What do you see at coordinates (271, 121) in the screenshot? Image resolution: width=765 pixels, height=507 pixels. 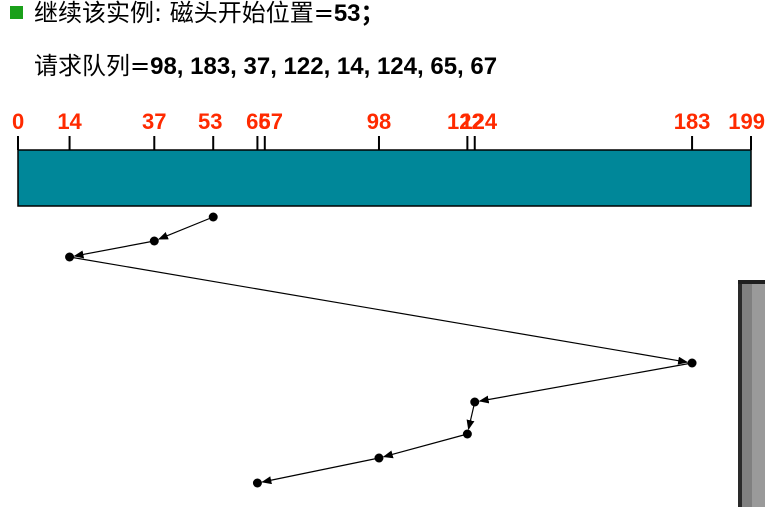 I see `tick-label-67: 67` at bounding box center [271, 121].